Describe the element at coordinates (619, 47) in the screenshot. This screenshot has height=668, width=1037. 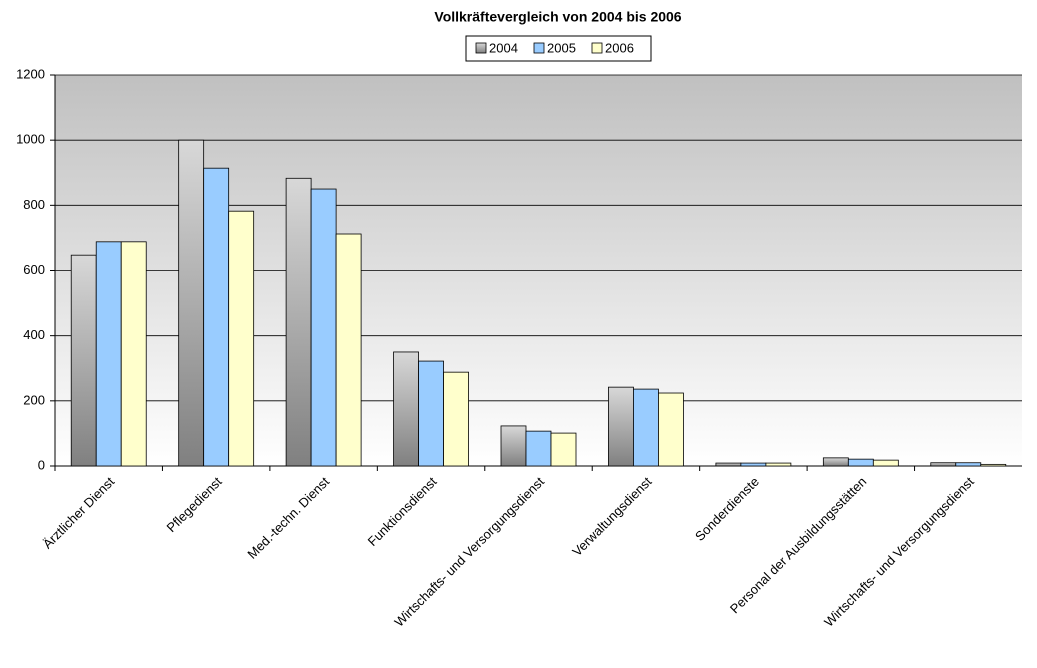
I see `legend-label: 2006` at that location.